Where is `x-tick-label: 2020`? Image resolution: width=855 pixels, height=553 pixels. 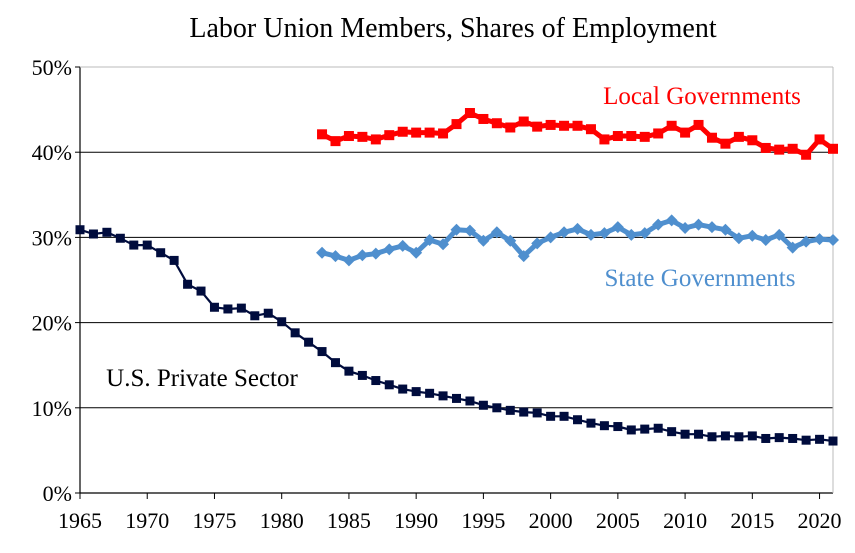 x-tick-label: 2020 is located at coordinates (820, 520).